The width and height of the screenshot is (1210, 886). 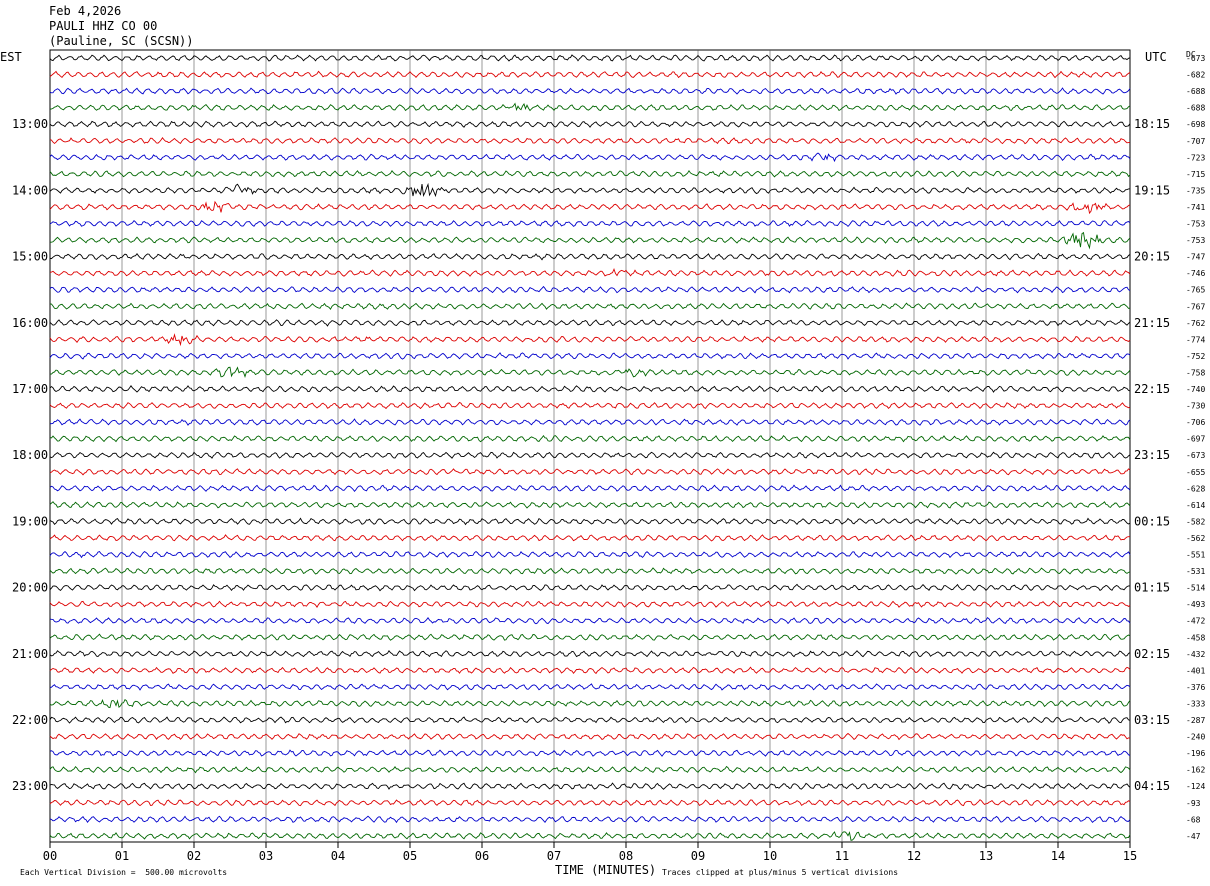 What do you see at coordinates (30, 389) in the screenshot?
I see `est-time-label: 17:00` at bounding box center [30, 389].